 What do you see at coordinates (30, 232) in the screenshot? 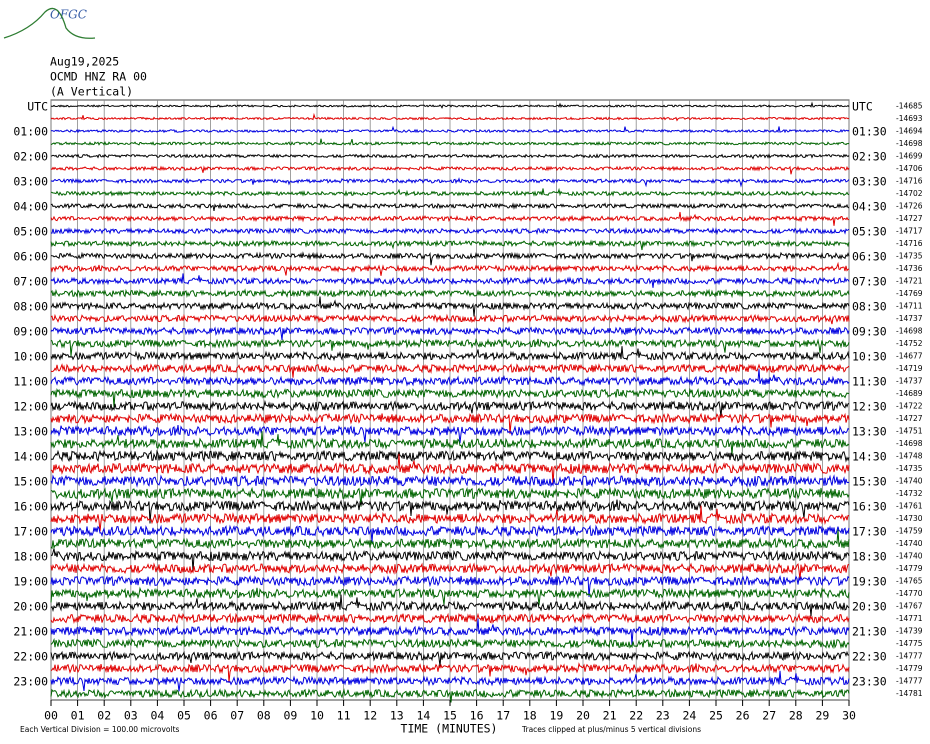
I see `hour-label: 05:00` at bounding box center [30, 232].